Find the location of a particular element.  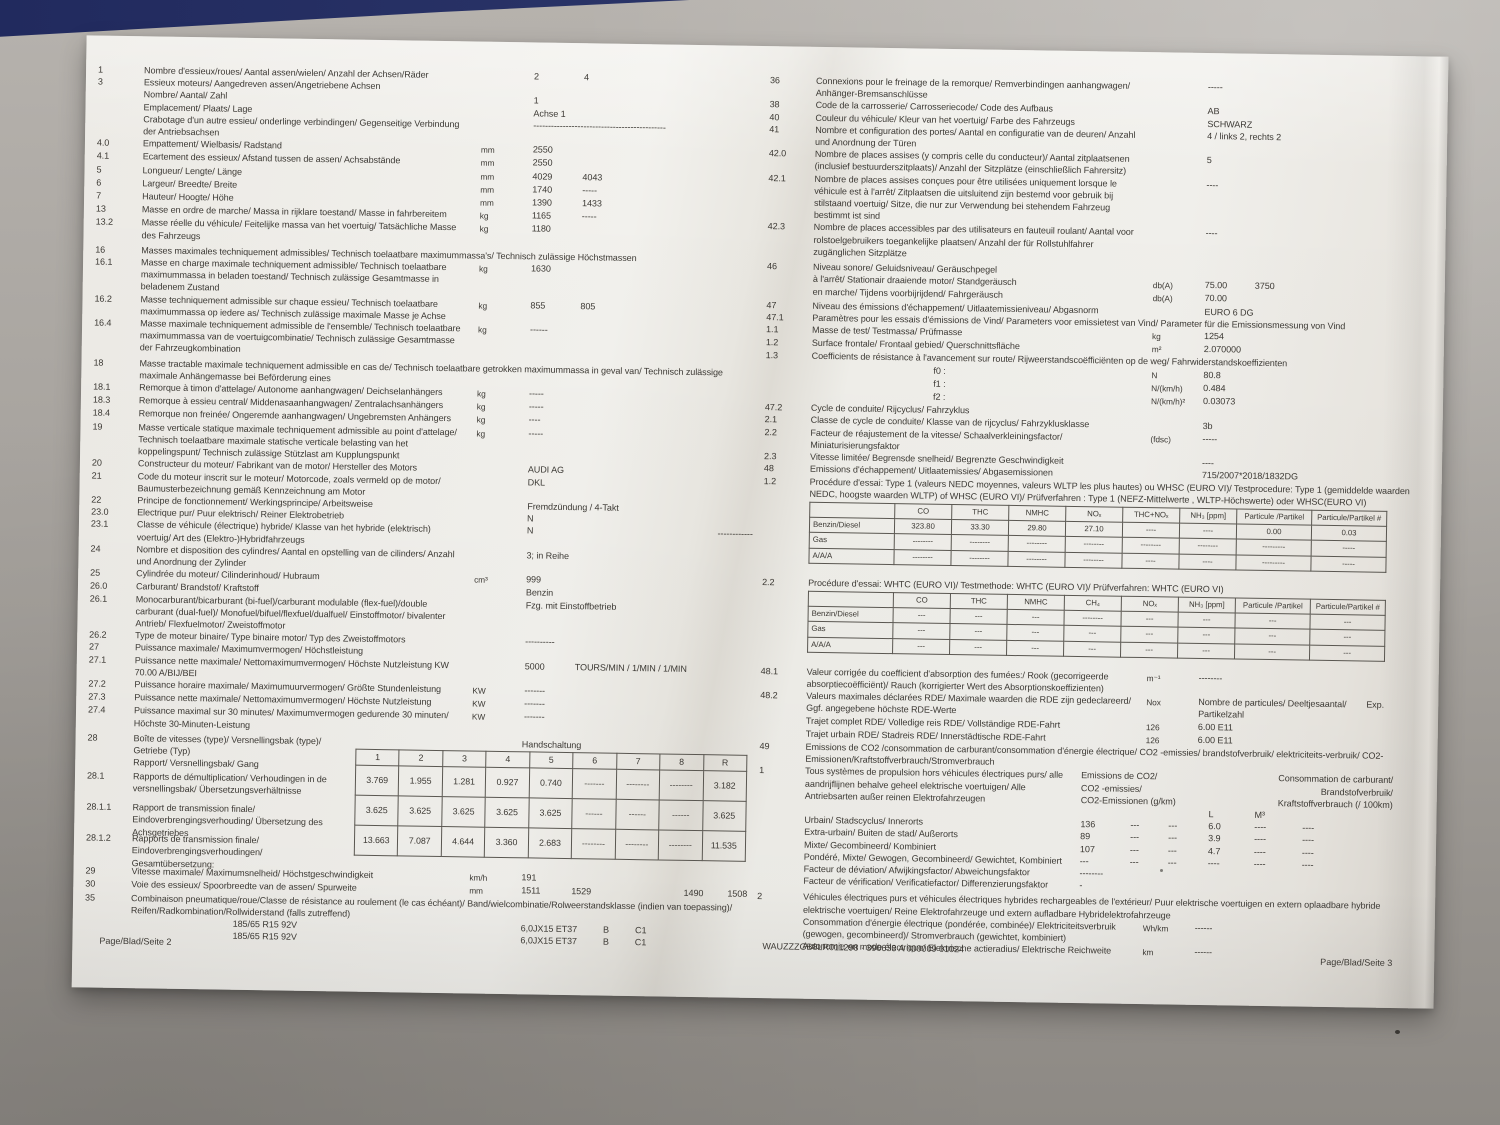

co2-cell: -------- is located at coordinates (1091, 873).